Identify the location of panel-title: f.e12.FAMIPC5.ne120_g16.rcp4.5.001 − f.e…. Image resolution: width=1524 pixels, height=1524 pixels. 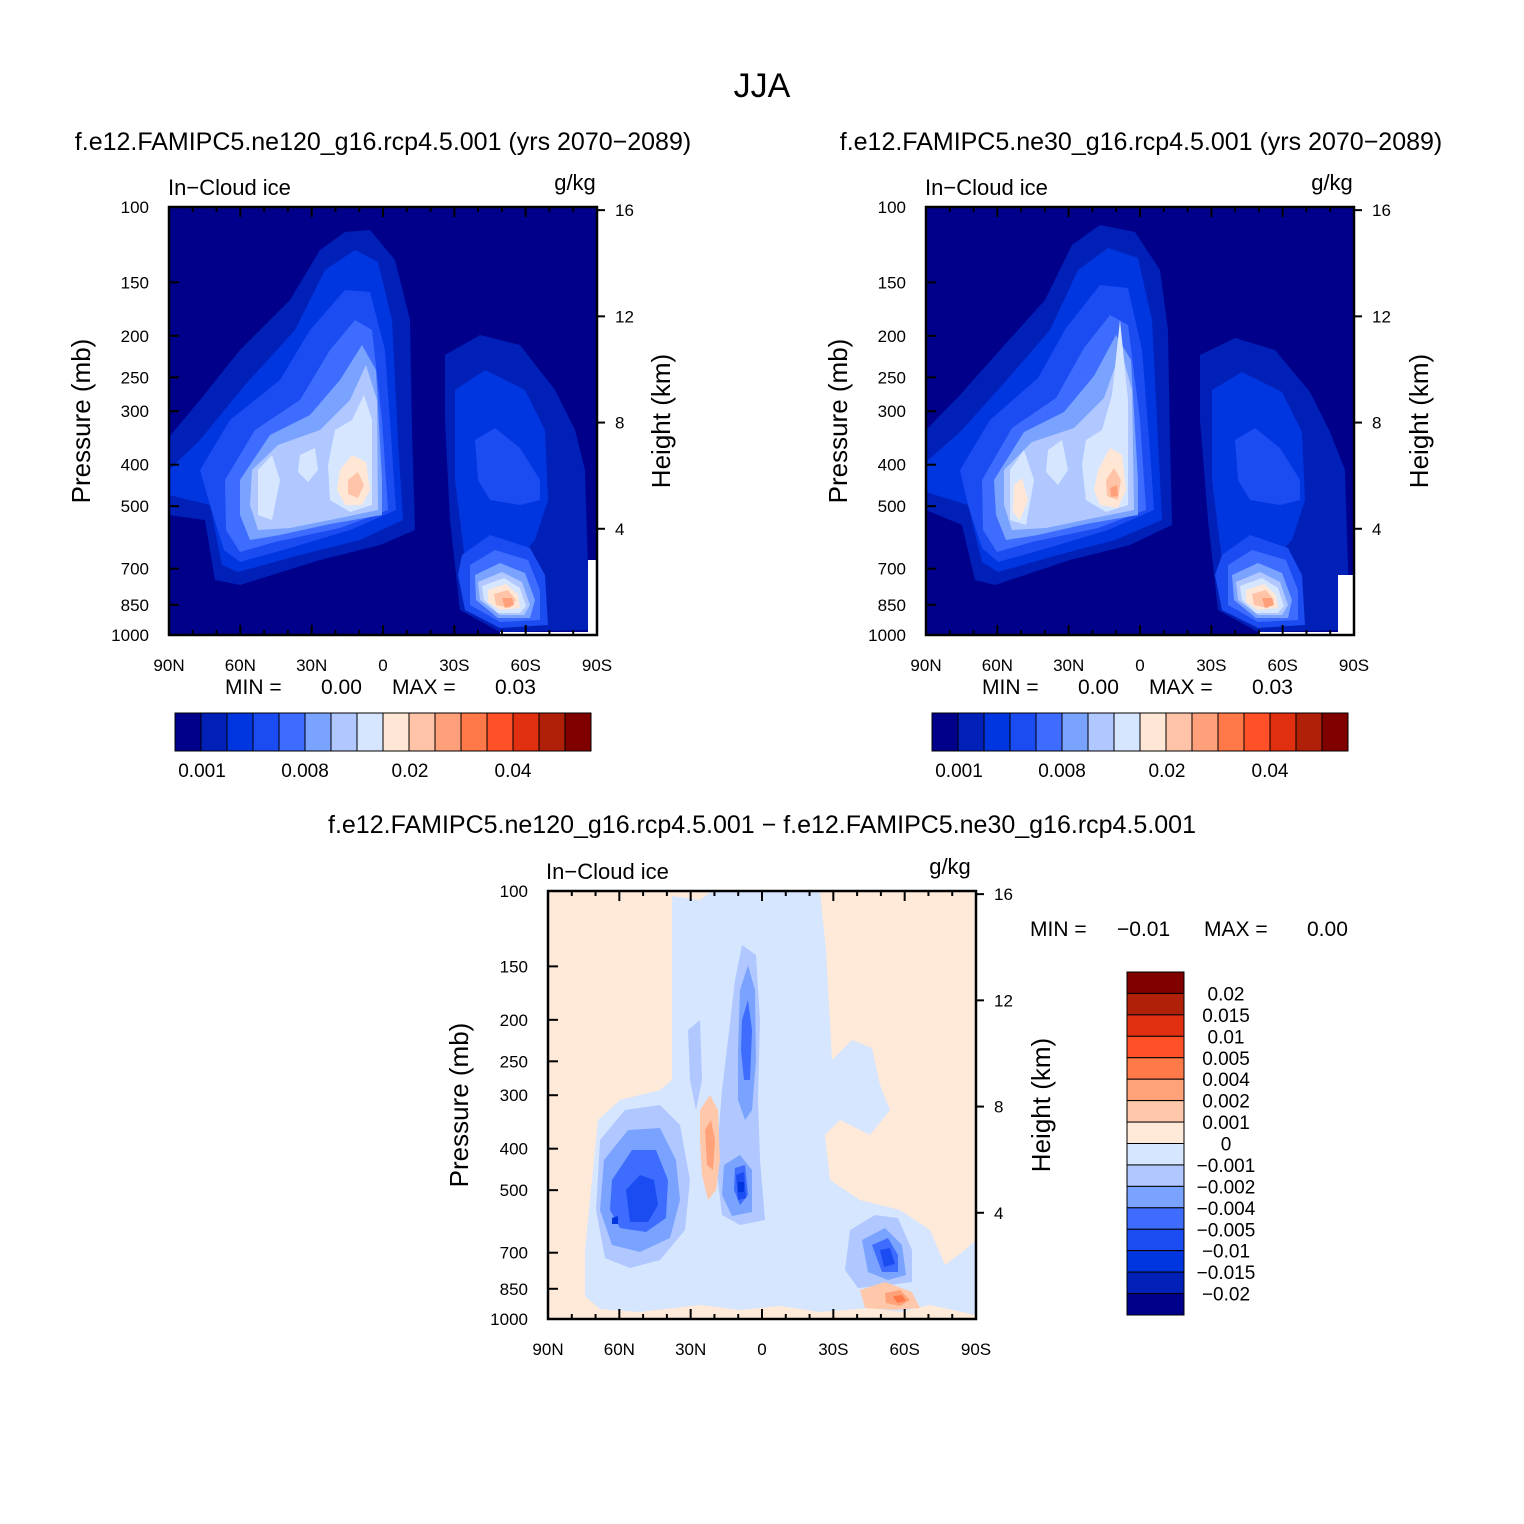
(762, 825).